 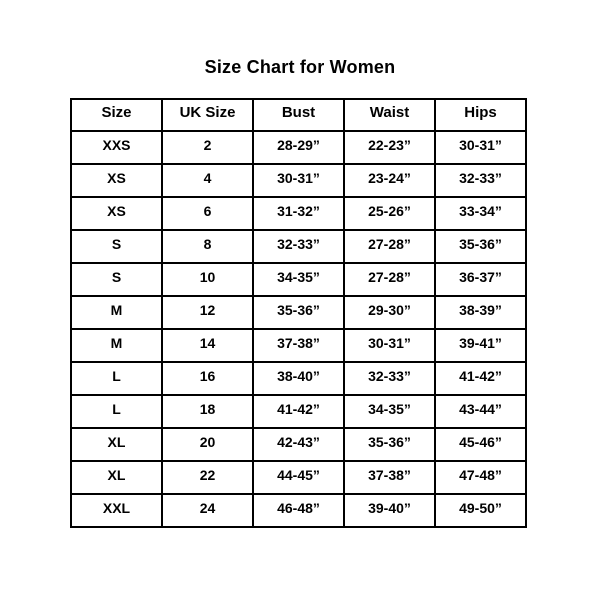 What do you see at coordinates (300, 67) in the screenshot?
I see `page-title: Size Chart for Women` at bounding box center [300, 67].